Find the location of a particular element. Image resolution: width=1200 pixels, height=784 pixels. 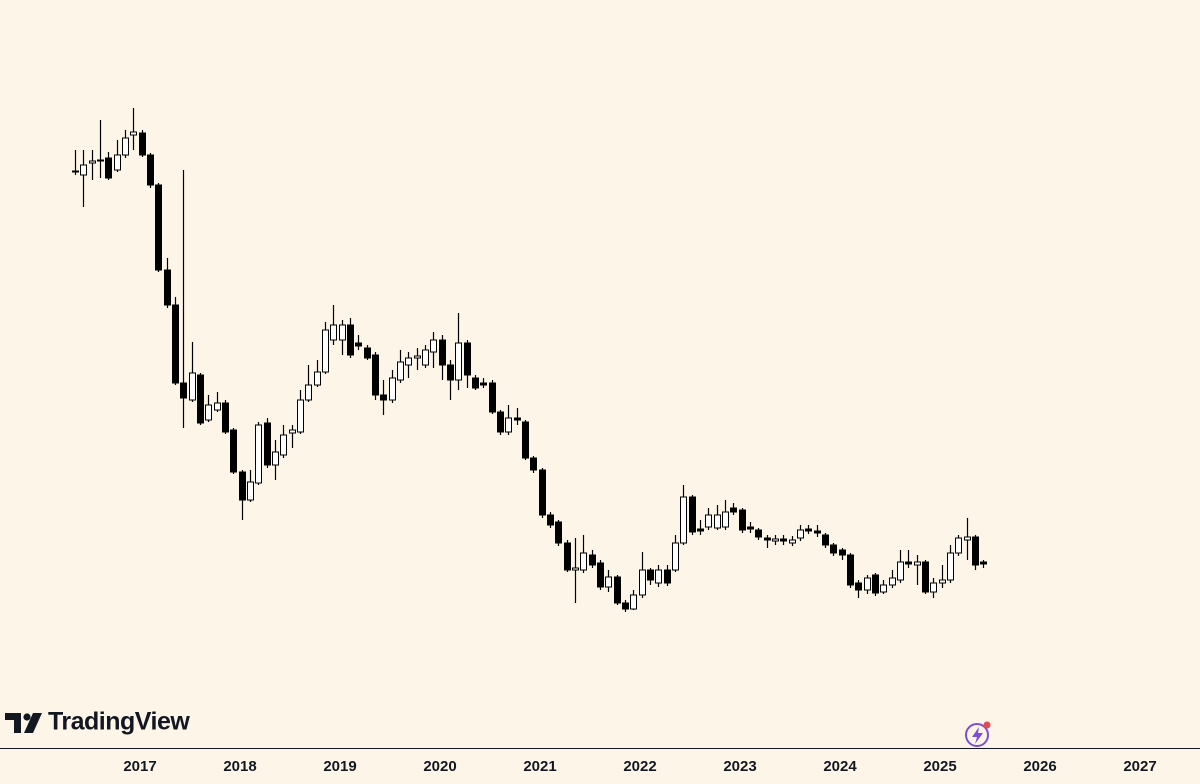

logo-mark is located at coordinates (33, 723).